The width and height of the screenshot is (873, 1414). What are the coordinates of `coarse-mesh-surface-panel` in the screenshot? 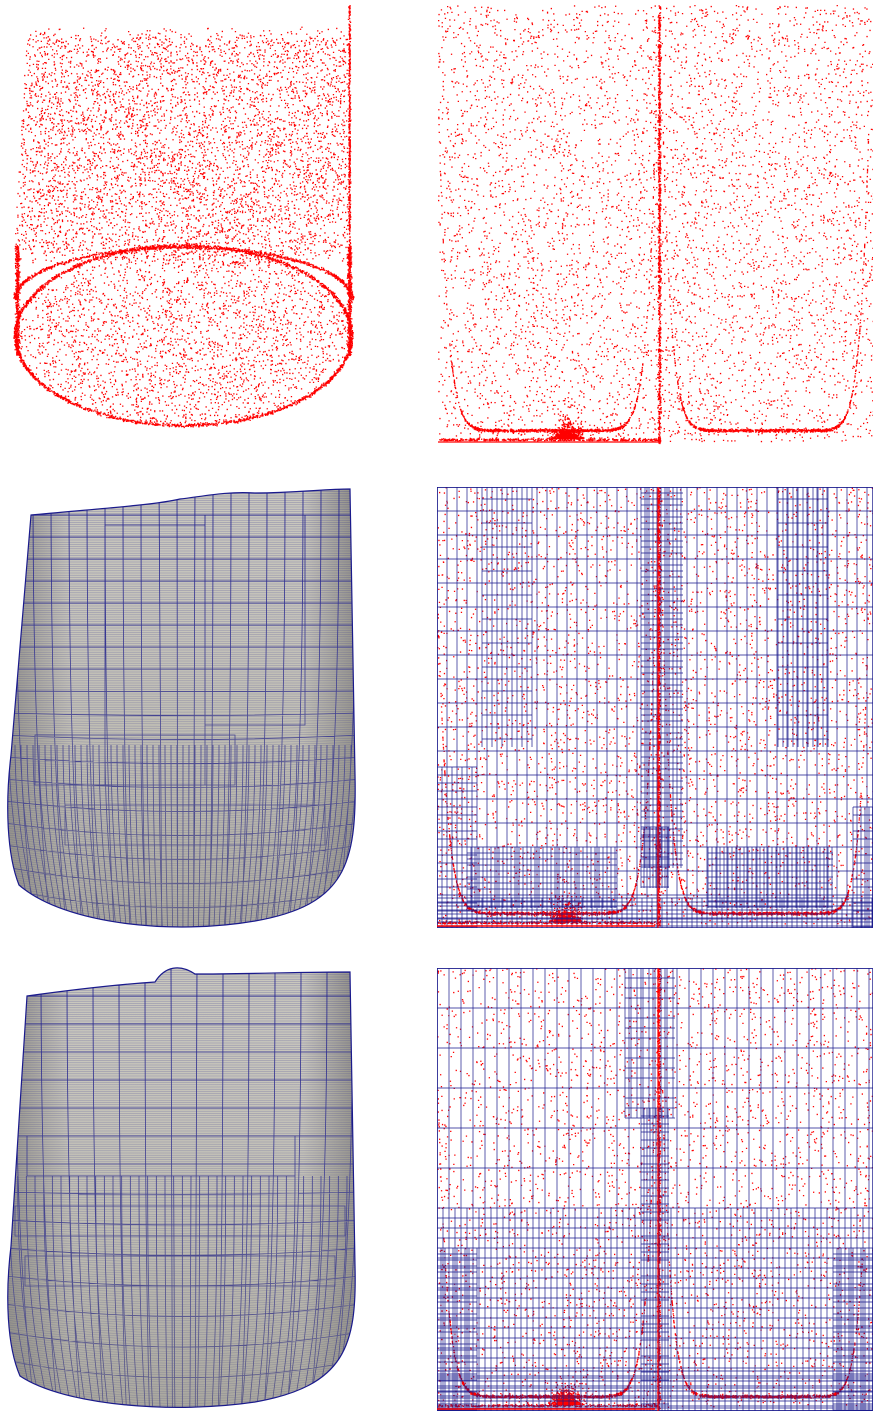 It's located at (182, 1190).